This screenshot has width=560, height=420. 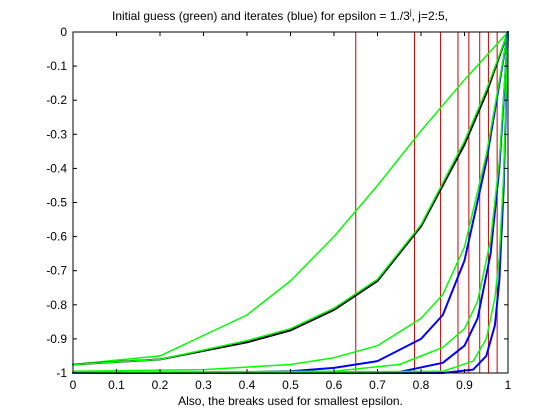 What do you see at coordinates (56, 237) in the screenshot?
I see `y-tick-label: -0.6` at bounding box center [56, 237].